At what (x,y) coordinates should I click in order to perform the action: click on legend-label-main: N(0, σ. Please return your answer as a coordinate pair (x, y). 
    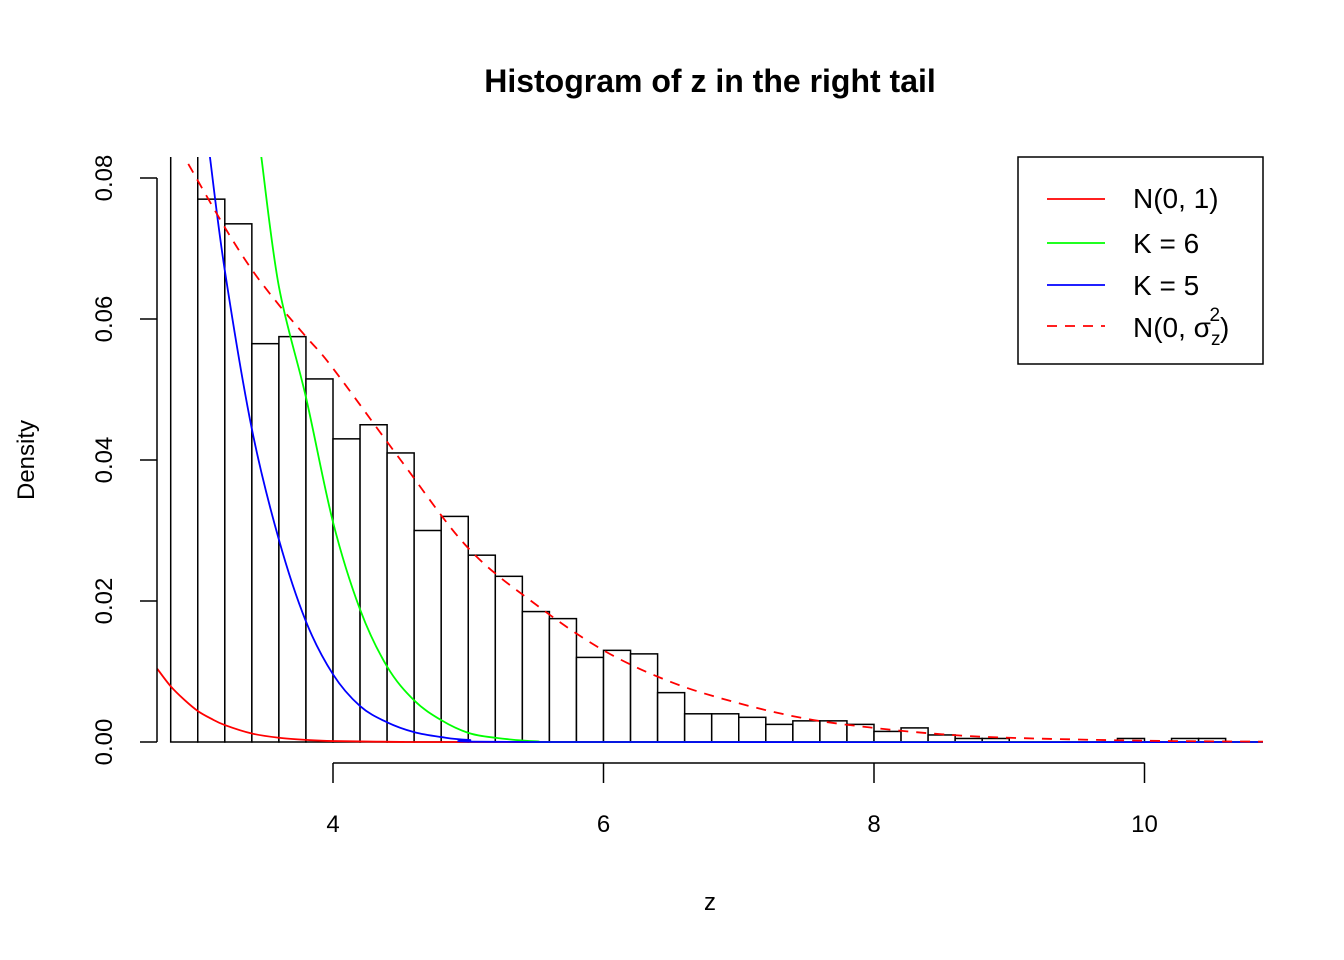
    Looking at the image, I should click on (1172, 327).